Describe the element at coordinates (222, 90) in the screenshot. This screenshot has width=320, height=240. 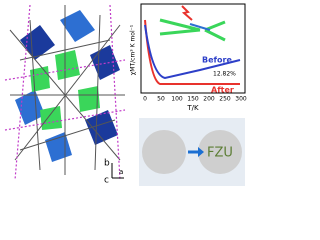
I see `after-label: After` at that location.